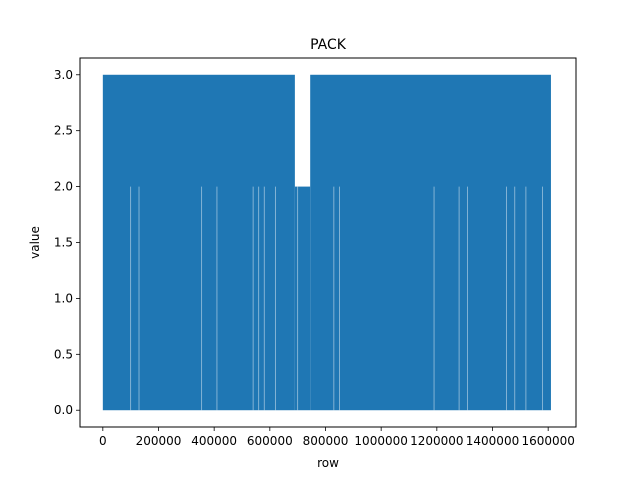 This screenshot has height=480, width=640. What do you see at coordinates (380, 441) in the screenshot?
I see `x-tick-label: 1000000` at bounding box center [380, 441].